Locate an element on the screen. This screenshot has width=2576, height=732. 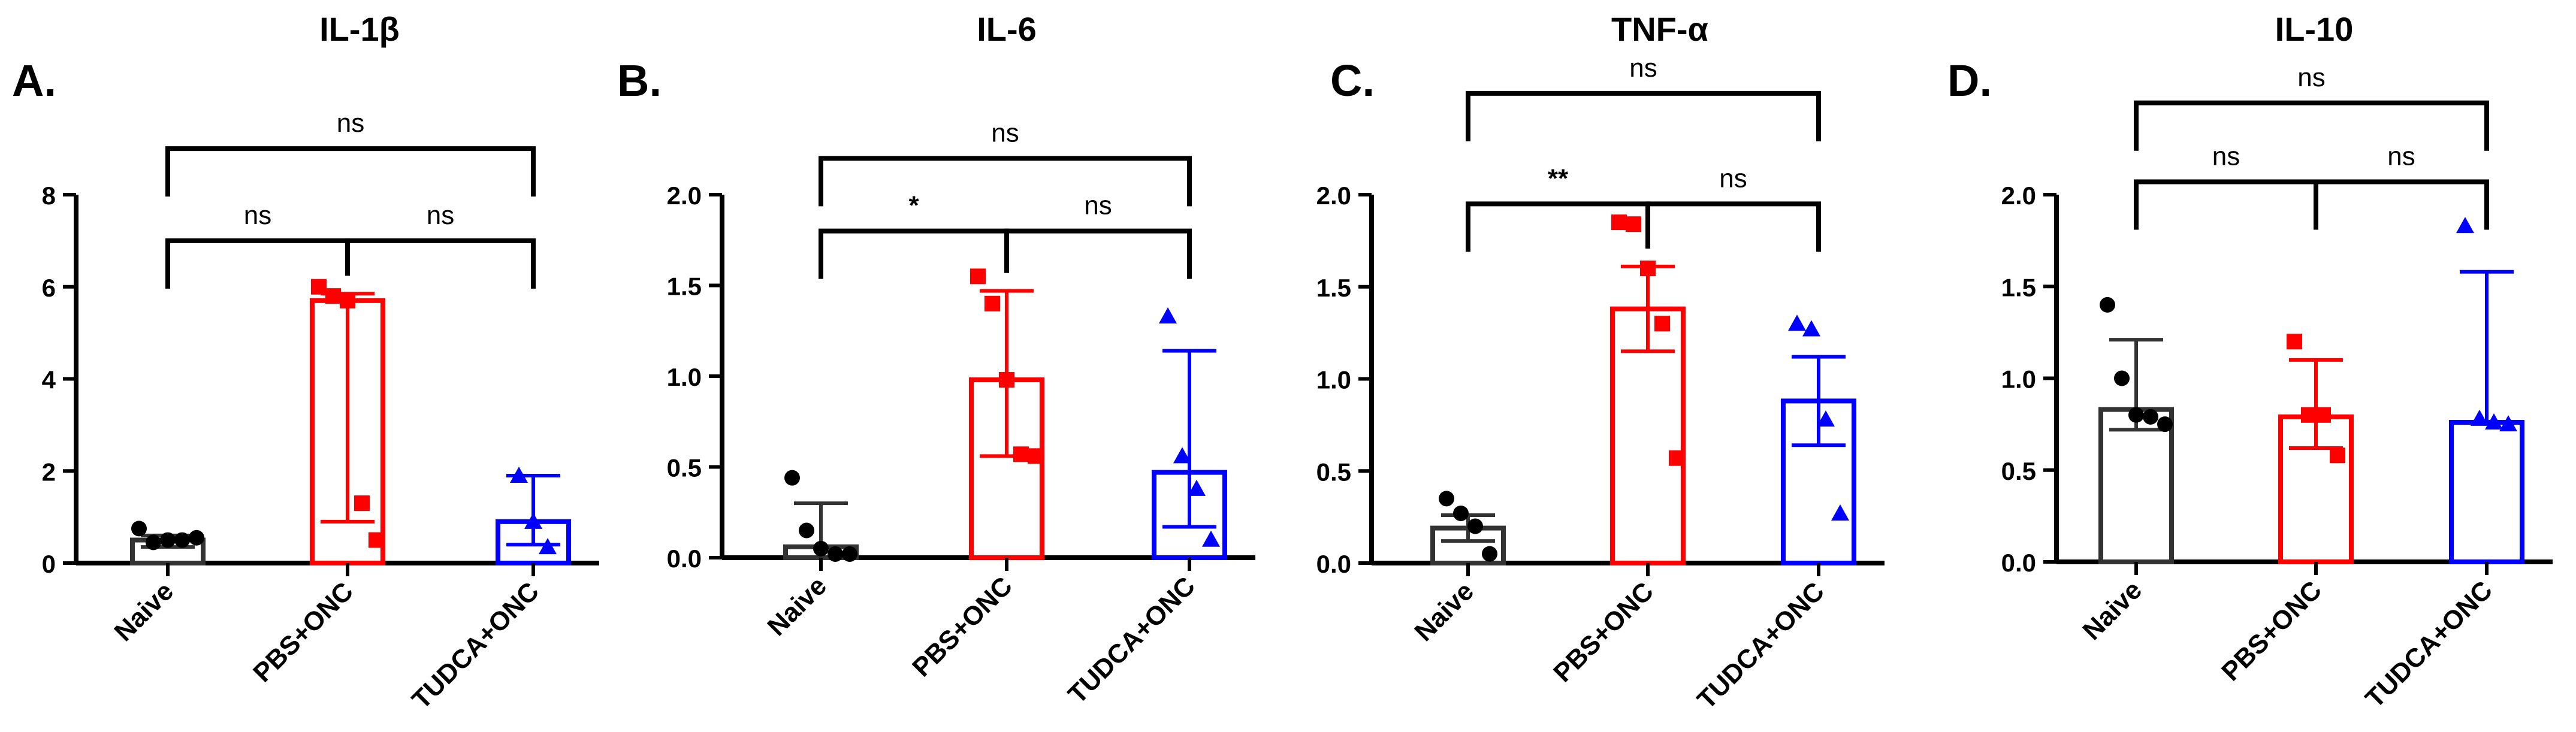
y-tick-label: 8 is located at coordinates (49, 196).